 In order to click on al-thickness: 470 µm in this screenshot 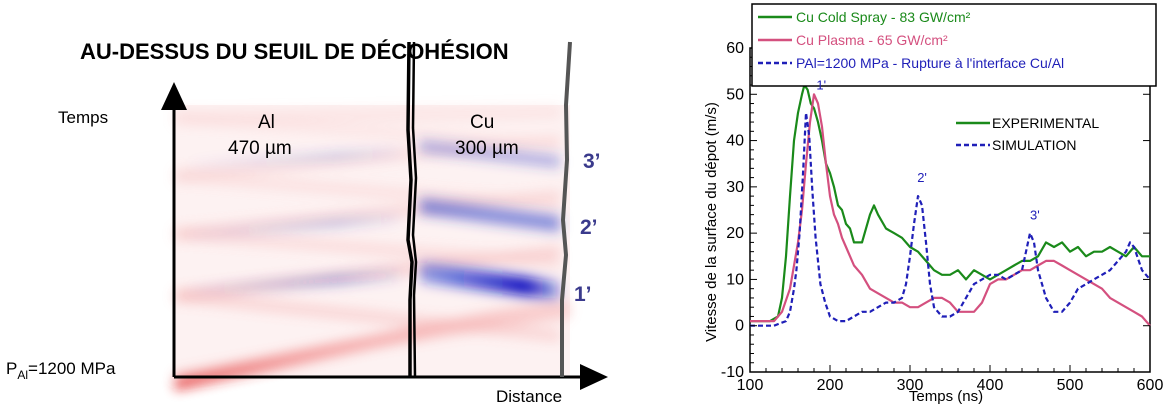, I will do `click(260, 148)`.